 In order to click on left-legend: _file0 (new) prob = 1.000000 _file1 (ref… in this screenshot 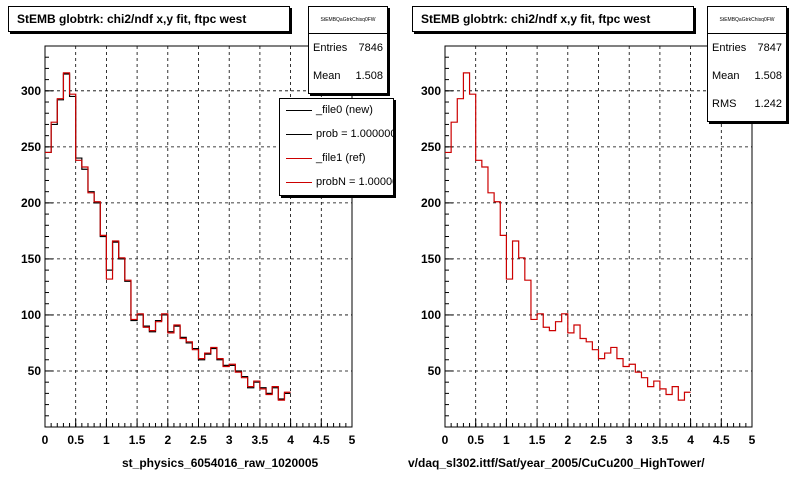, I will do `click(336, 147)`.